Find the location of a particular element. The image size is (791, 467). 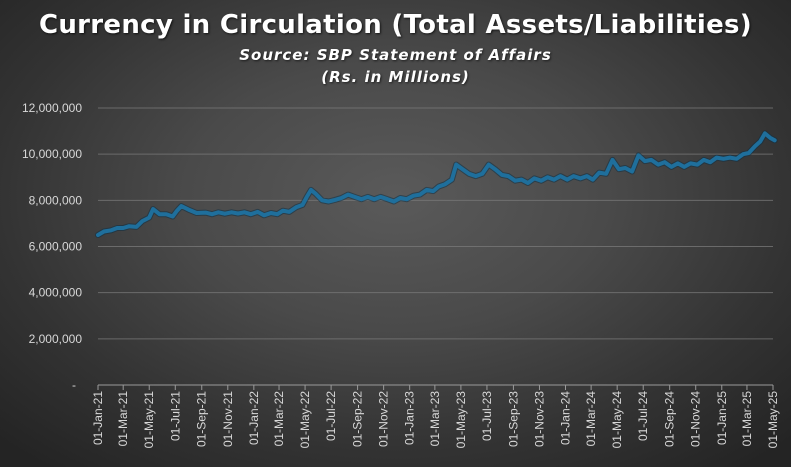

x-tick-label: 01-Jan-25 is located at coordinates (722, 418).